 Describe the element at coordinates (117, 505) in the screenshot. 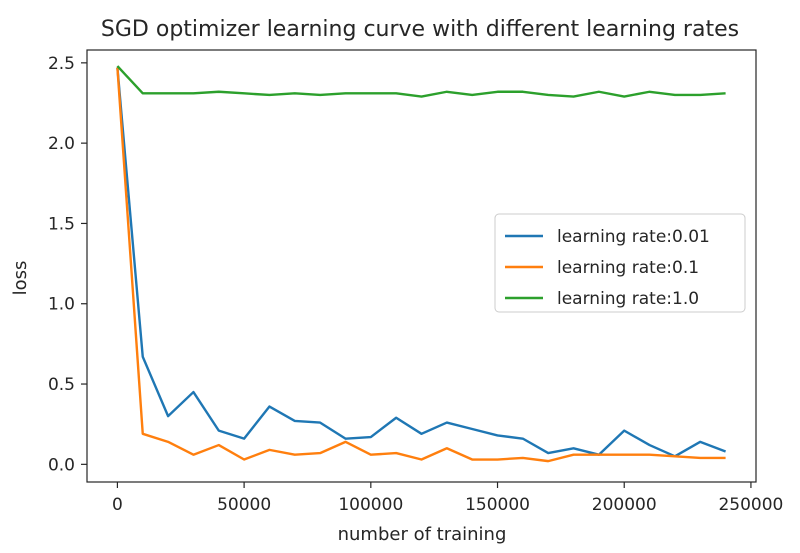

I see `x-tick-label: 0` at that location.